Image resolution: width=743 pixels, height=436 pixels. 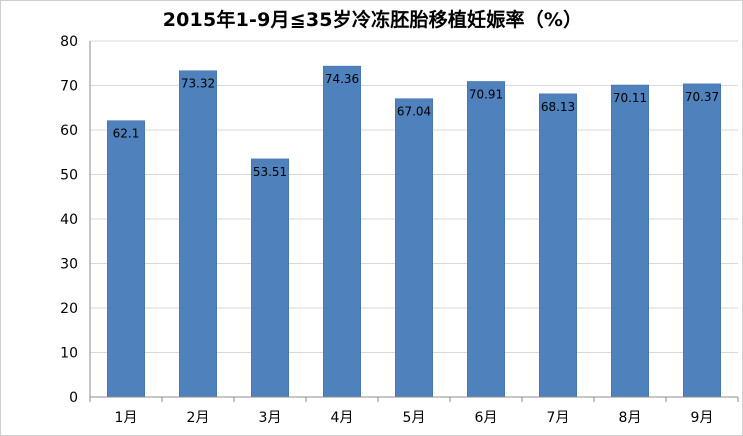 I want to click on y-tick-label: 30, so click(x=69, y=265).